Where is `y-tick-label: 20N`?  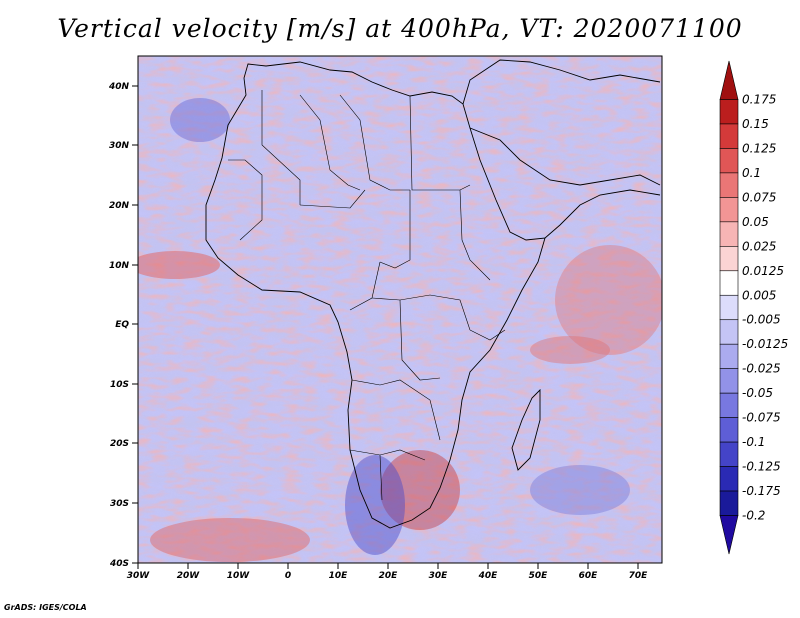 y-tick-label: 20N is located at coordinates (119, 206).